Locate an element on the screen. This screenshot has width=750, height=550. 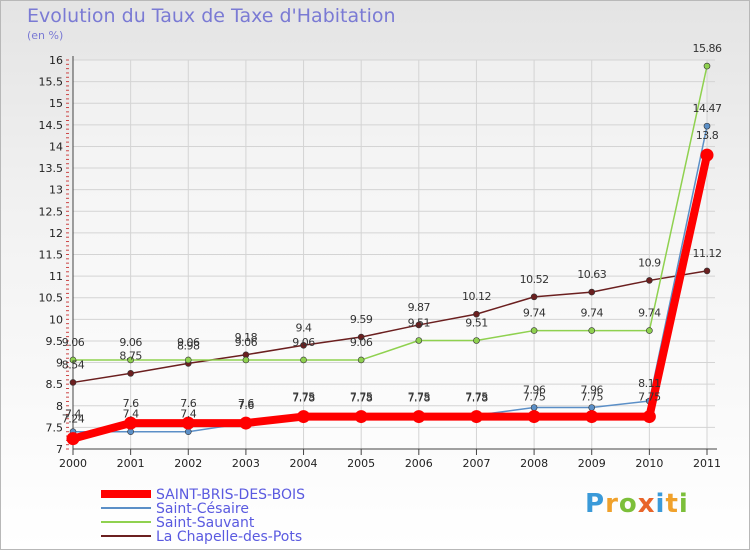
data-label: 7.24 is located at coordinates (73, 419).